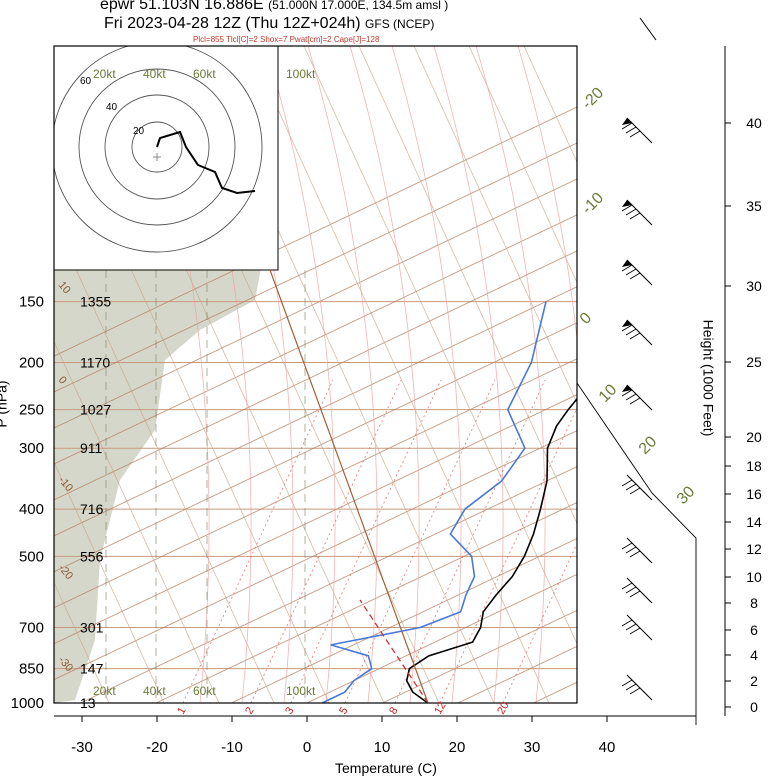 Image resolution: width=768 pixels, height=778 pixels. Describe the element at coordinates (5, 403) in the screenshot. I see `y-axis-label: P (hPa)` at that location.